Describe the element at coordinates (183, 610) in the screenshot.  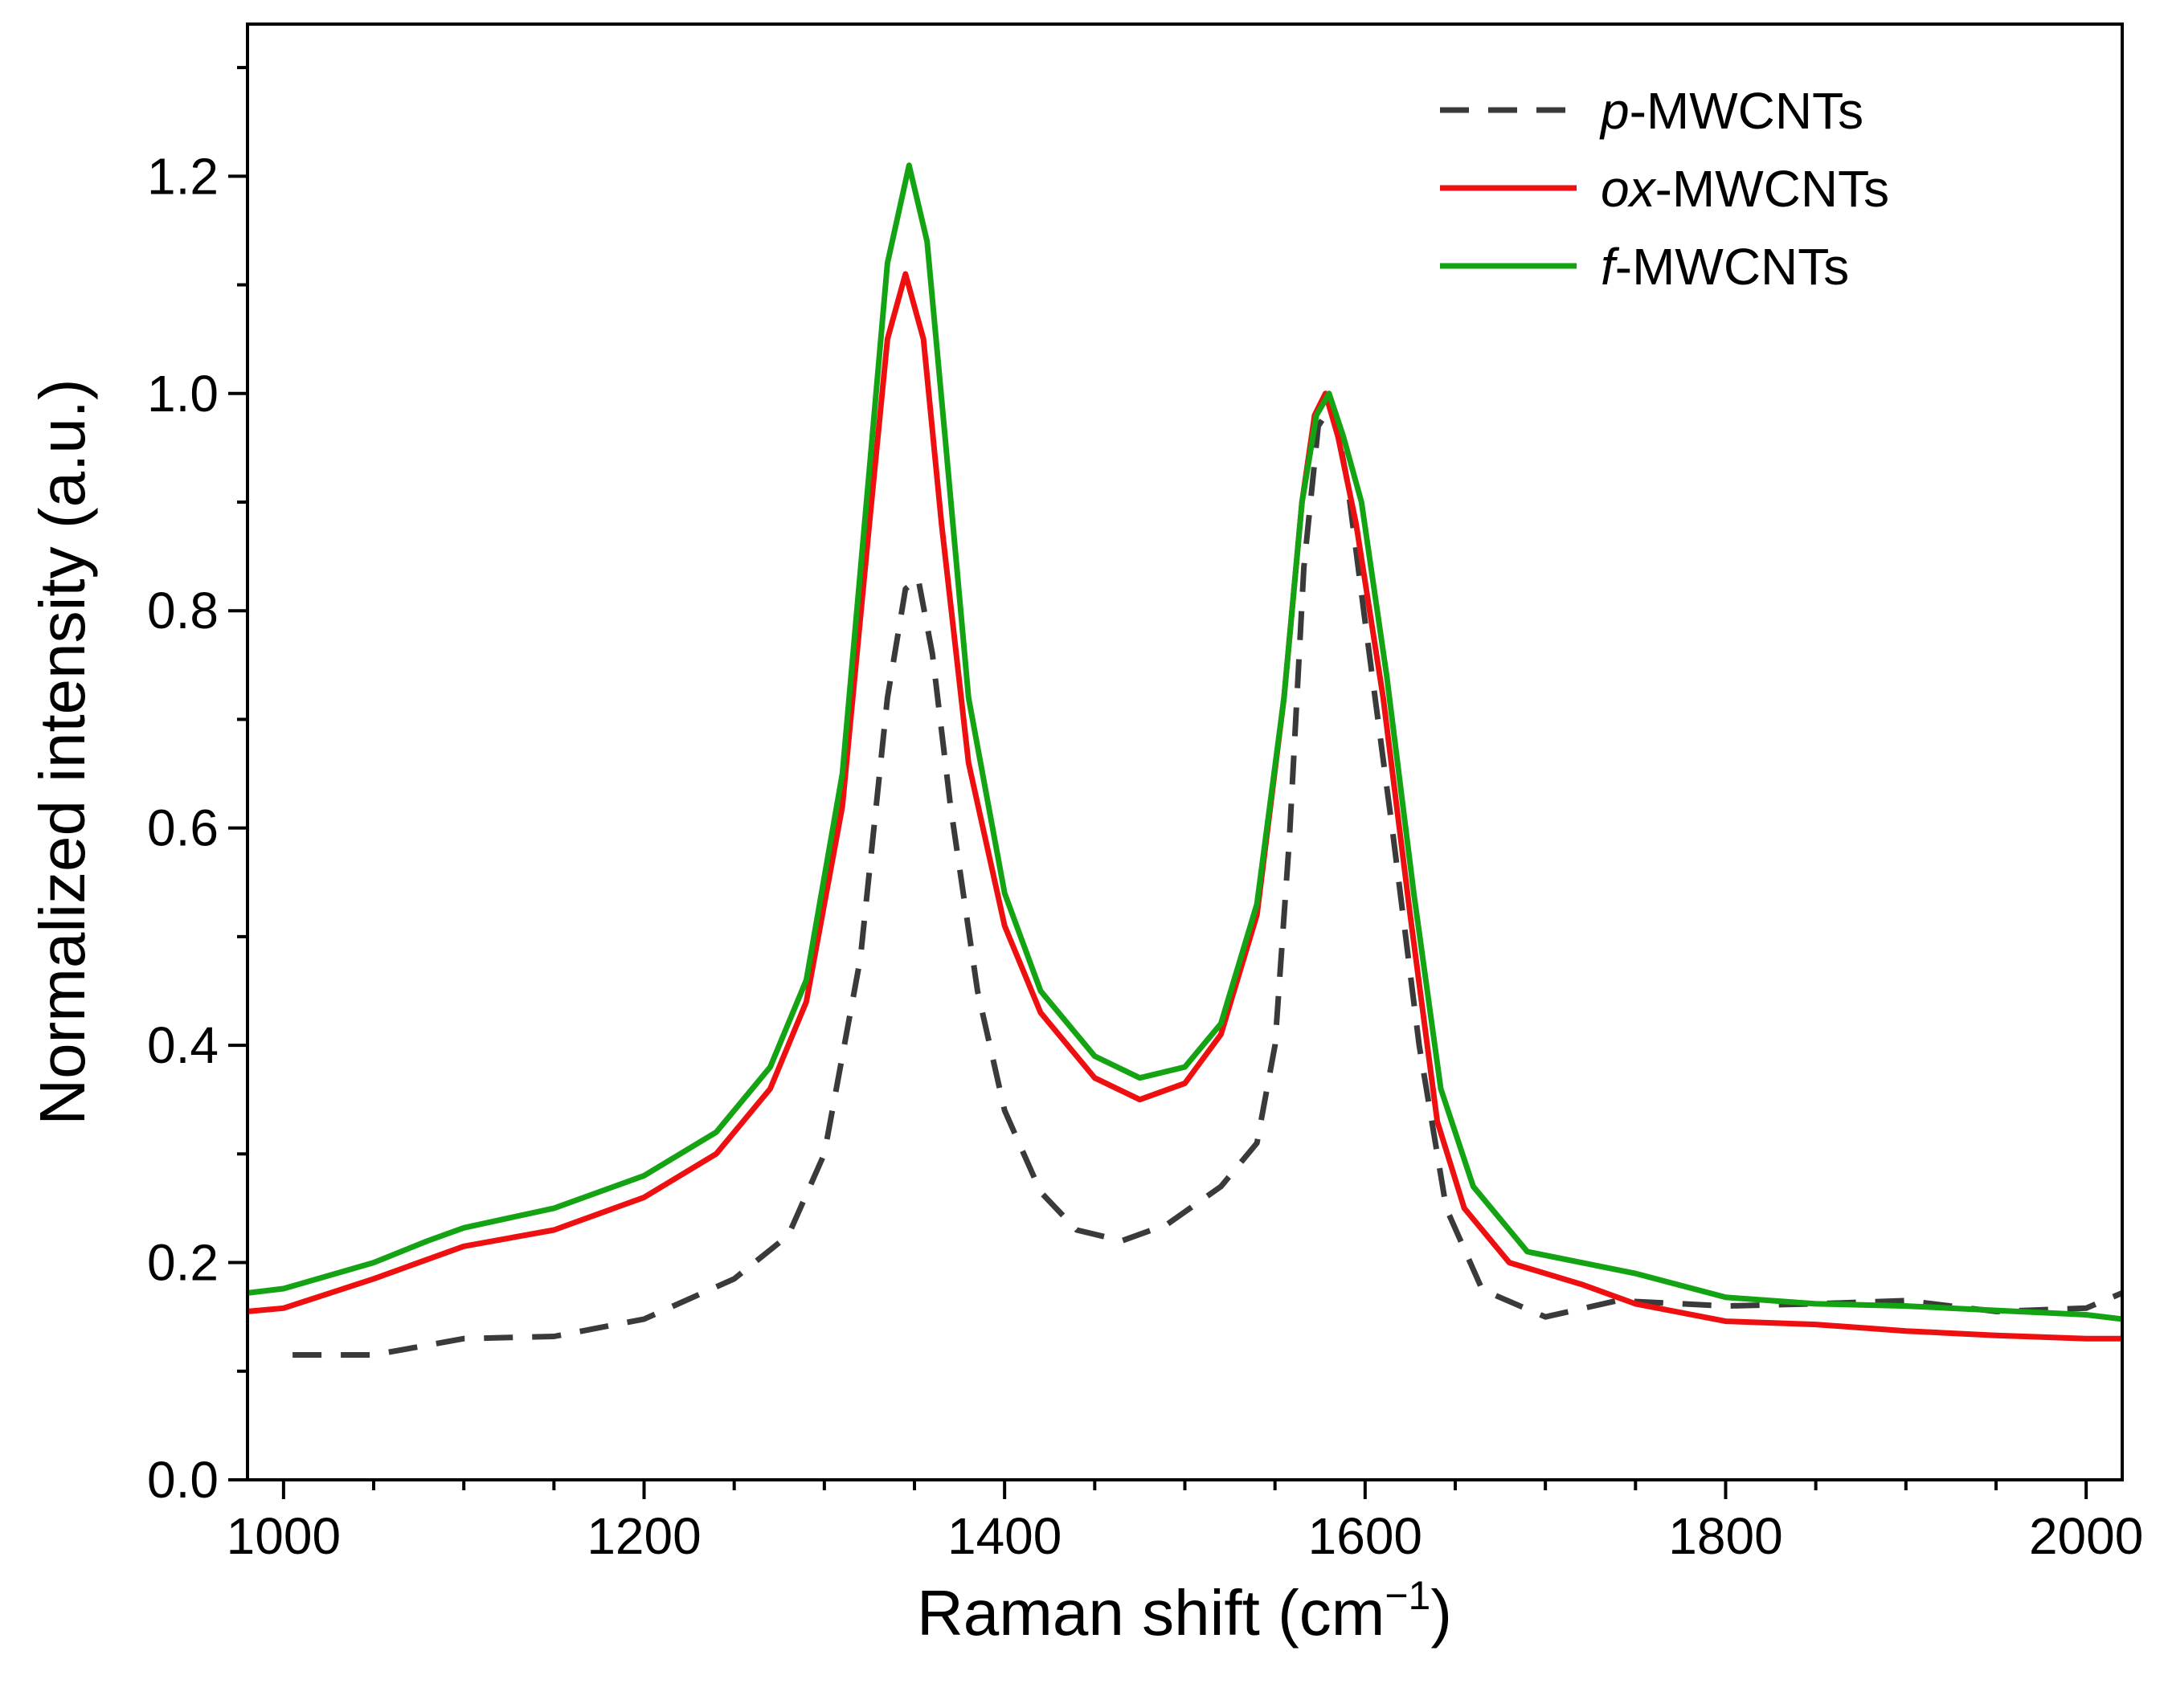
I see `y-tick-label: 0.8` at that location.